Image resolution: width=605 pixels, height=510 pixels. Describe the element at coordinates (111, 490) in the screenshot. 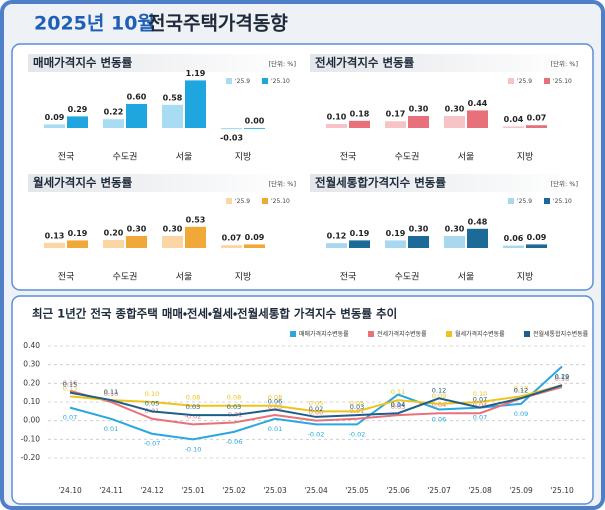

I see `x-tick-label: '24.11` at that location.